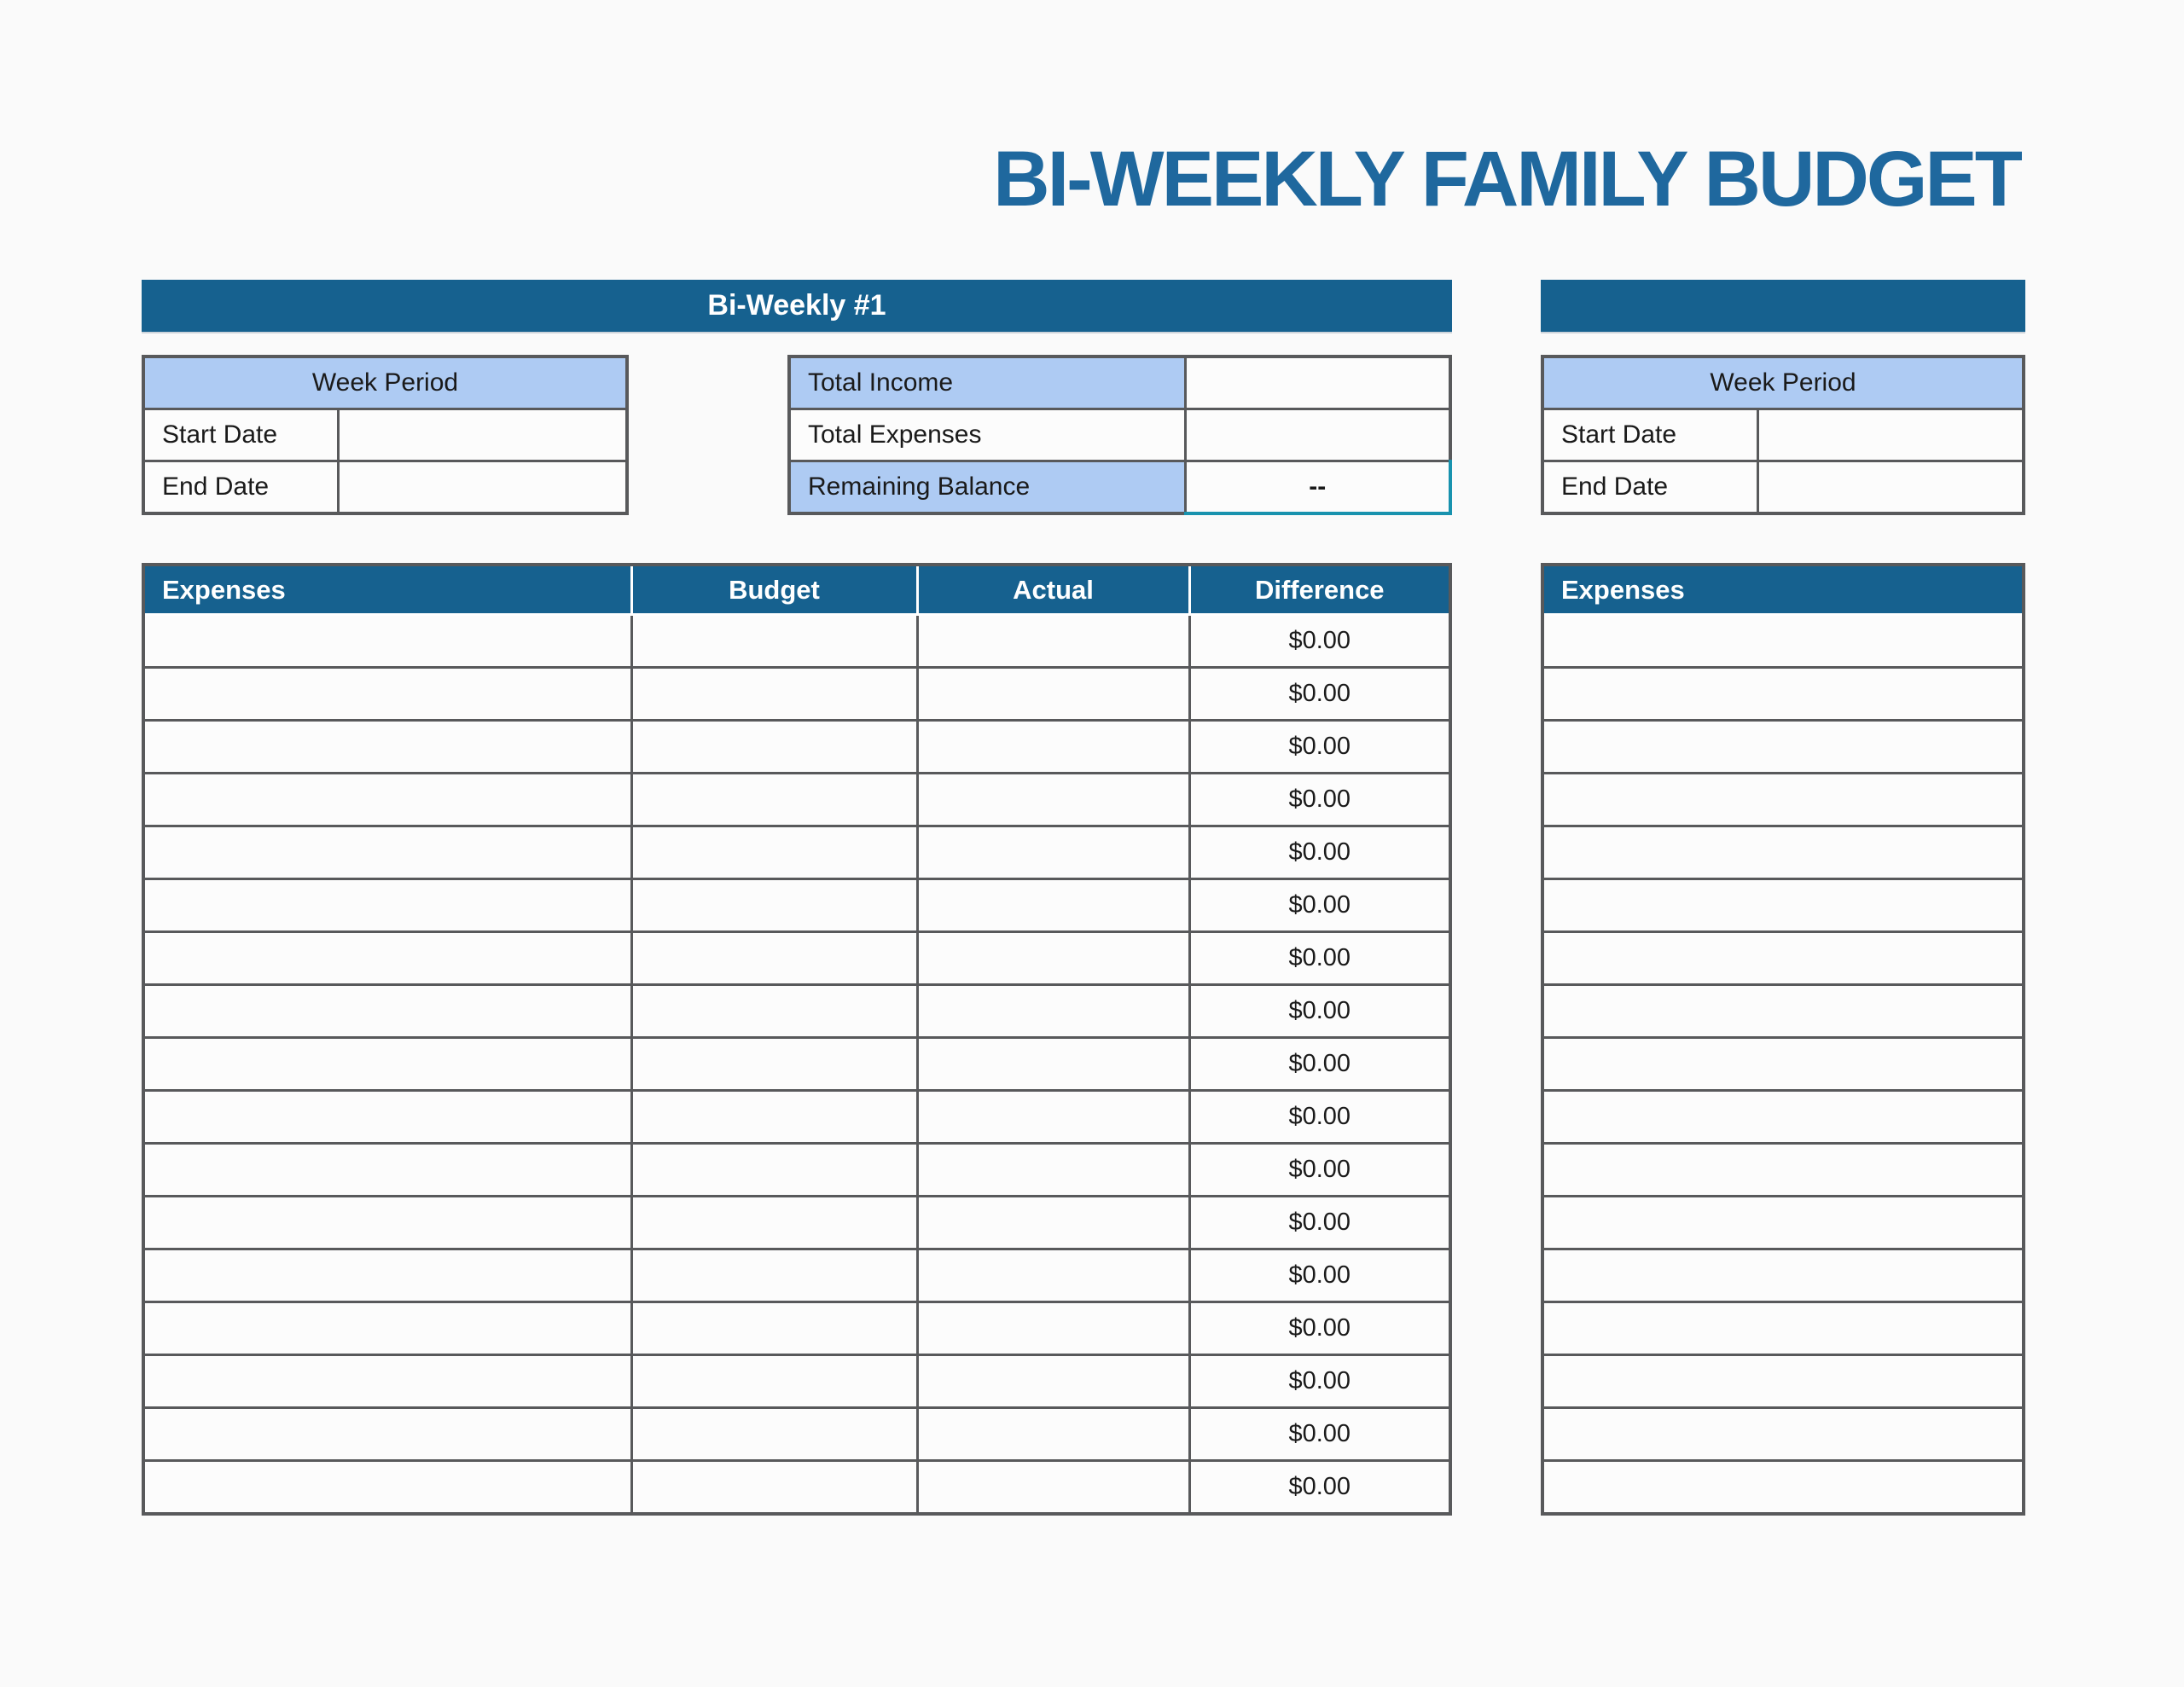 The image size is (2184, 1687). Describe the element at coordinates (1783, 306) in the screenshot. I see `biweekly2-section-bar` at that location.